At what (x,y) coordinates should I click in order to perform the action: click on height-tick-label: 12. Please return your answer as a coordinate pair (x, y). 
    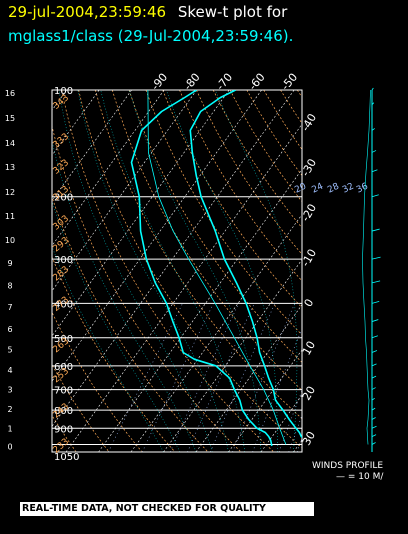
    Looking at the image, I should click on (10, 192).